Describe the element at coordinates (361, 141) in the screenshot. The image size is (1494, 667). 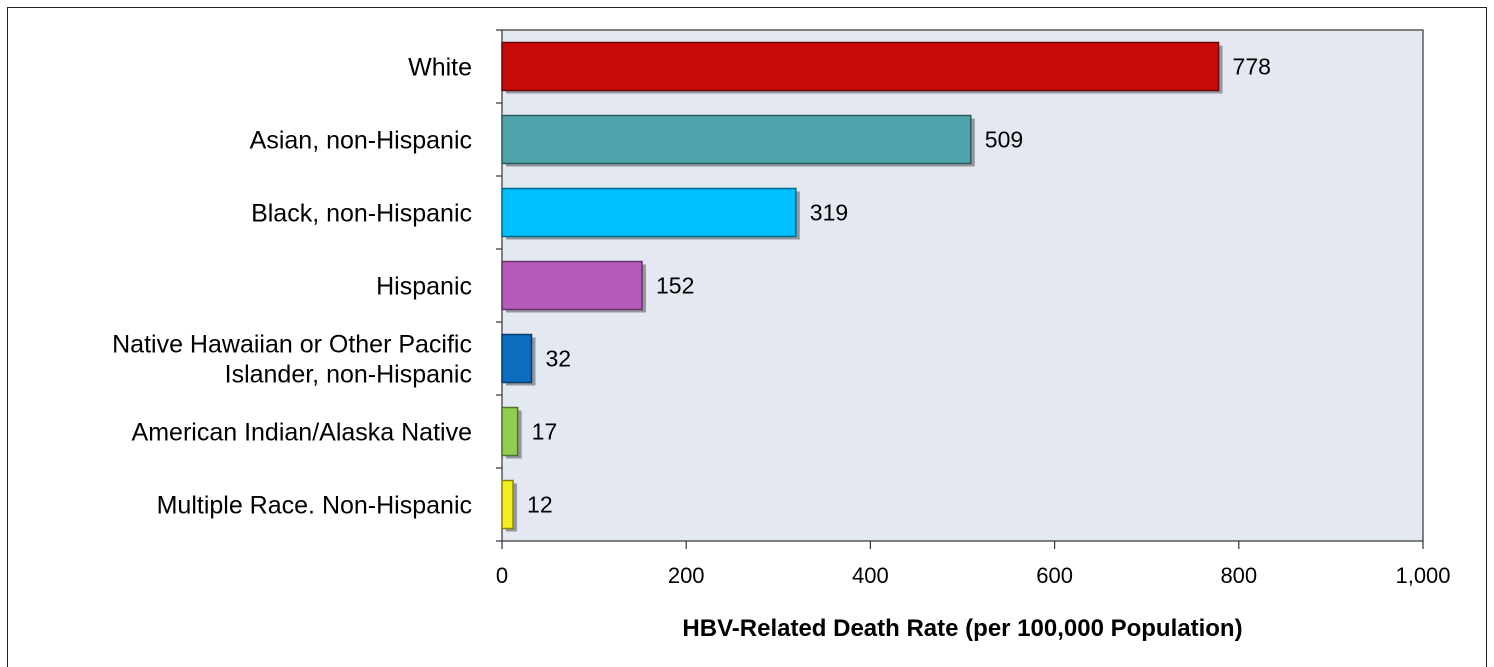
I see `category-label: Asian, non-Hispanic` at that location.